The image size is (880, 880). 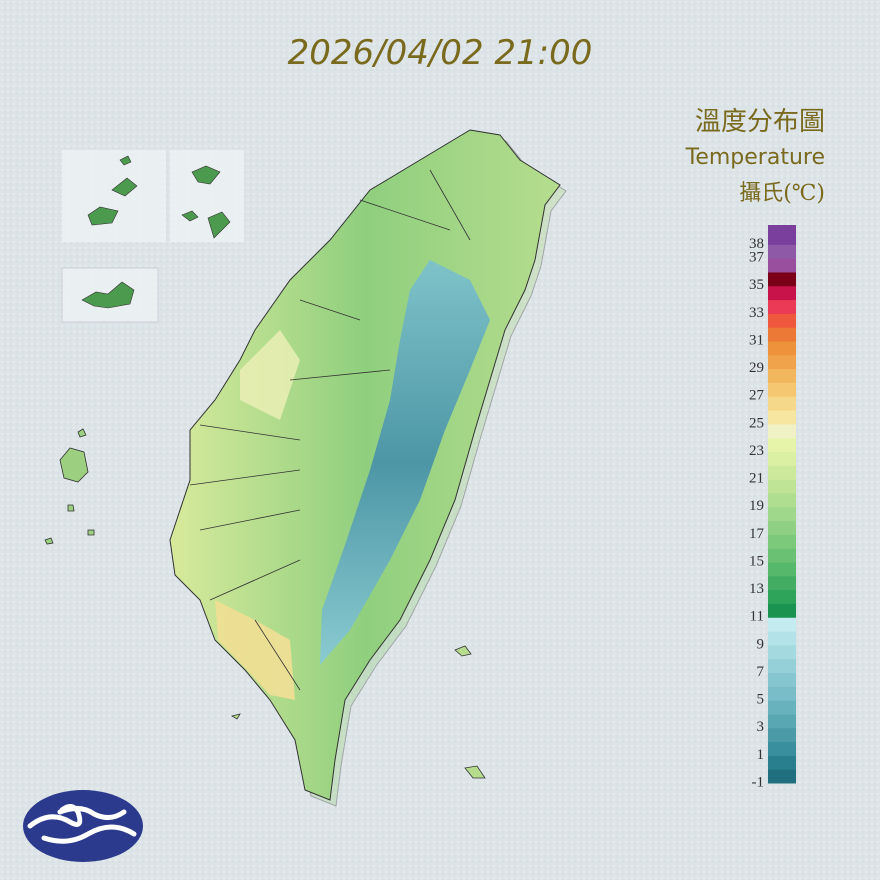 What do you see at coordinates (756, 340) in the screenshot?
I see `legend-tick-label: 31` at bounding box center [756, 340].